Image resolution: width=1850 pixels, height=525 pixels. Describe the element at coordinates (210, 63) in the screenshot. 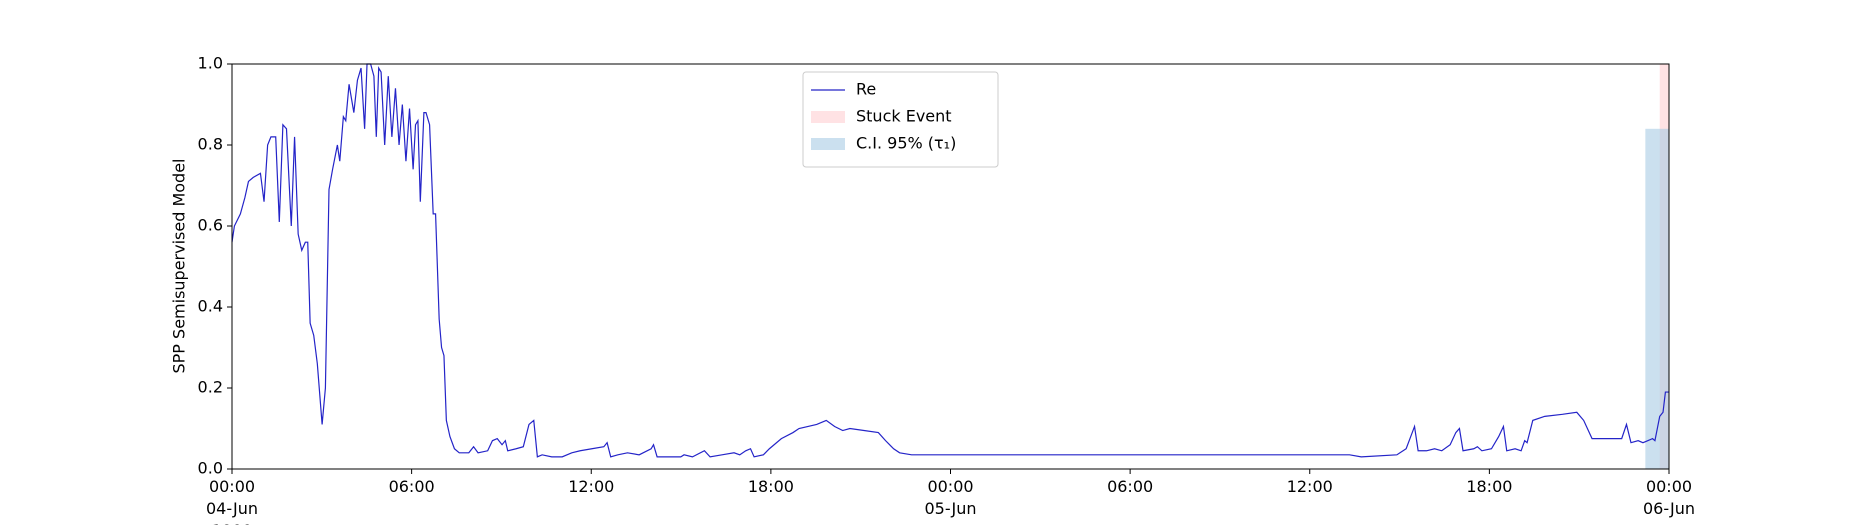

I see `y-tick-label: 1.0` at that location.